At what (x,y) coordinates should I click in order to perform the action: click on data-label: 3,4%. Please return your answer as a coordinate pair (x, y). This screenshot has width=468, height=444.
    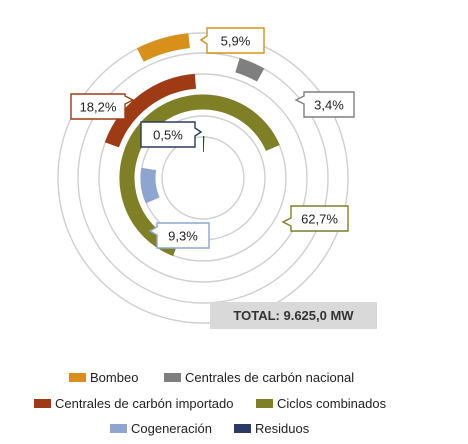
    Looking at the image, I should click on (329, 105).